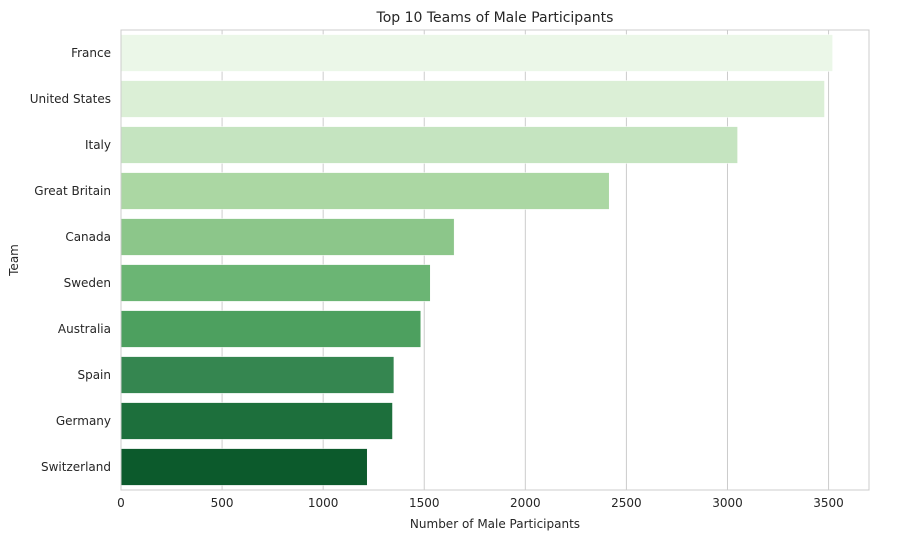 This screenshot has width=905, height=542. Describe the element at coordinates (525, 503) in the screenshot. I see `x-tick-label: 2000` at that location.